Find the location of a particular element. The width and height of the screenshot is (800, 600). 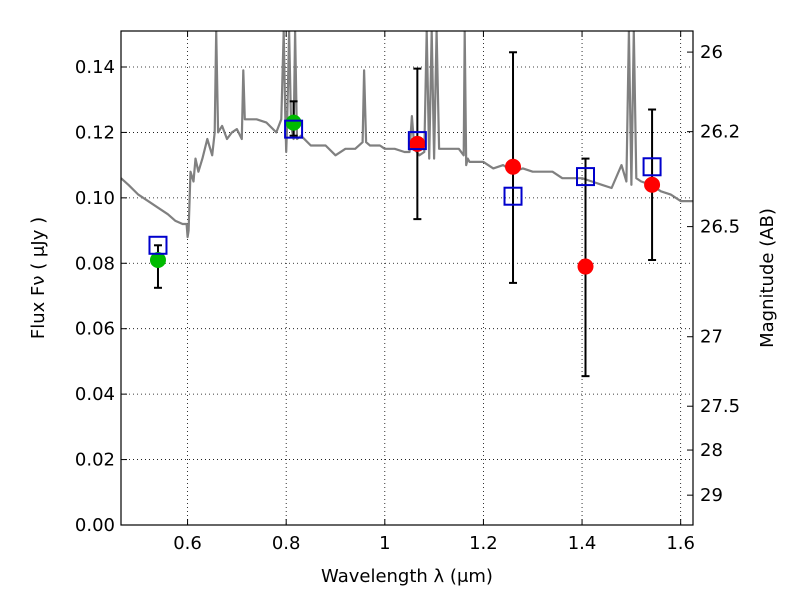

y-tick-label: 0.10 is located at coordinates (95, 198).